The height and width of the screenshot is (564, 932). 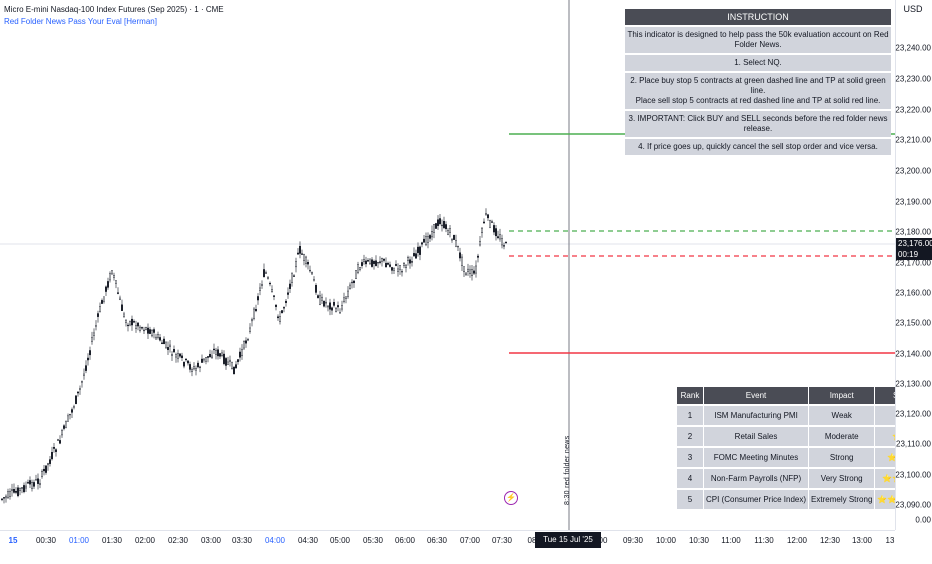 What do you see at coordinates (913, 48) in the screenshot?
I see `price-tick: 23,240.00` at bounding box center [913, 48].